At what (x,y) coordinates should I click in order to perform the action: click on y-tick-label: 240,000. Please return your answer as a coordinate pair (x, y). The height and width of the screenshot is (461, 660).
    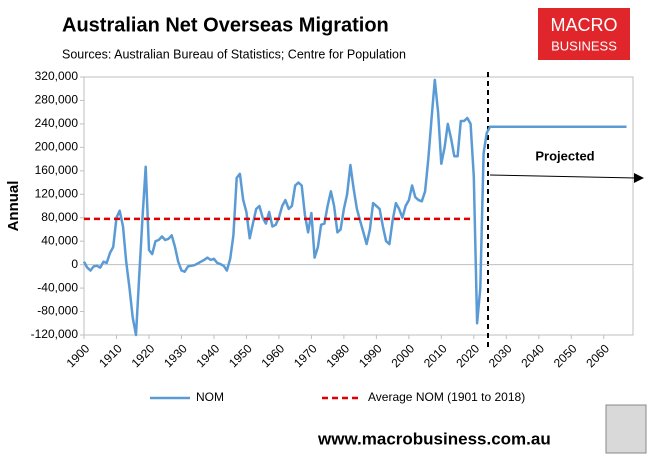
    Looking at the image, I should click on (57, 123).